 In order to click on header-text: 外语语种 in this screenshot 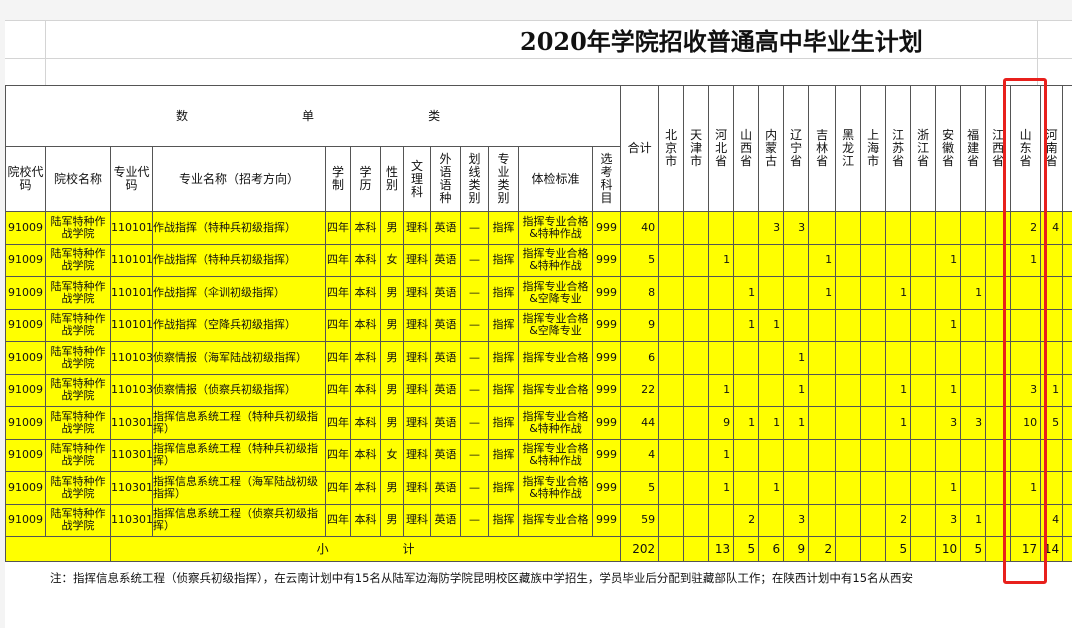, I will do `click(445, 178)`.